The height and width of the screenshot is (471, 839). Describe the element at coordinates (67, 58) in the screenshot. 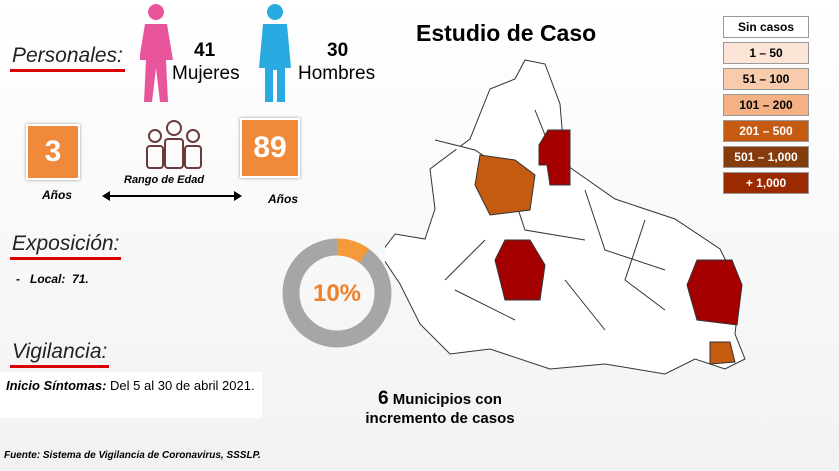

I see `section-title: Personales:` at that location.